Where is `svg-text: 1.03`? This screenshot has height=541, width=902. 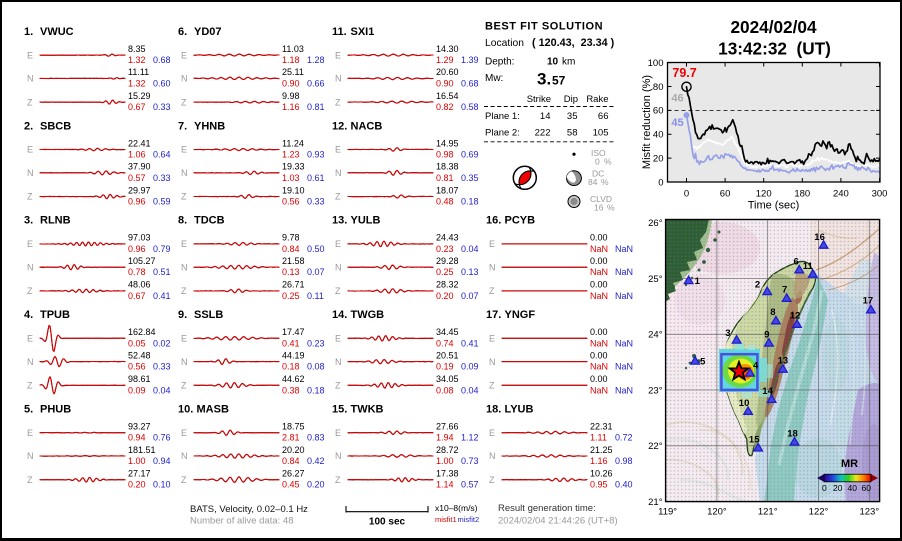 svg-text: 1.03 is located at coordinates (291, 178).